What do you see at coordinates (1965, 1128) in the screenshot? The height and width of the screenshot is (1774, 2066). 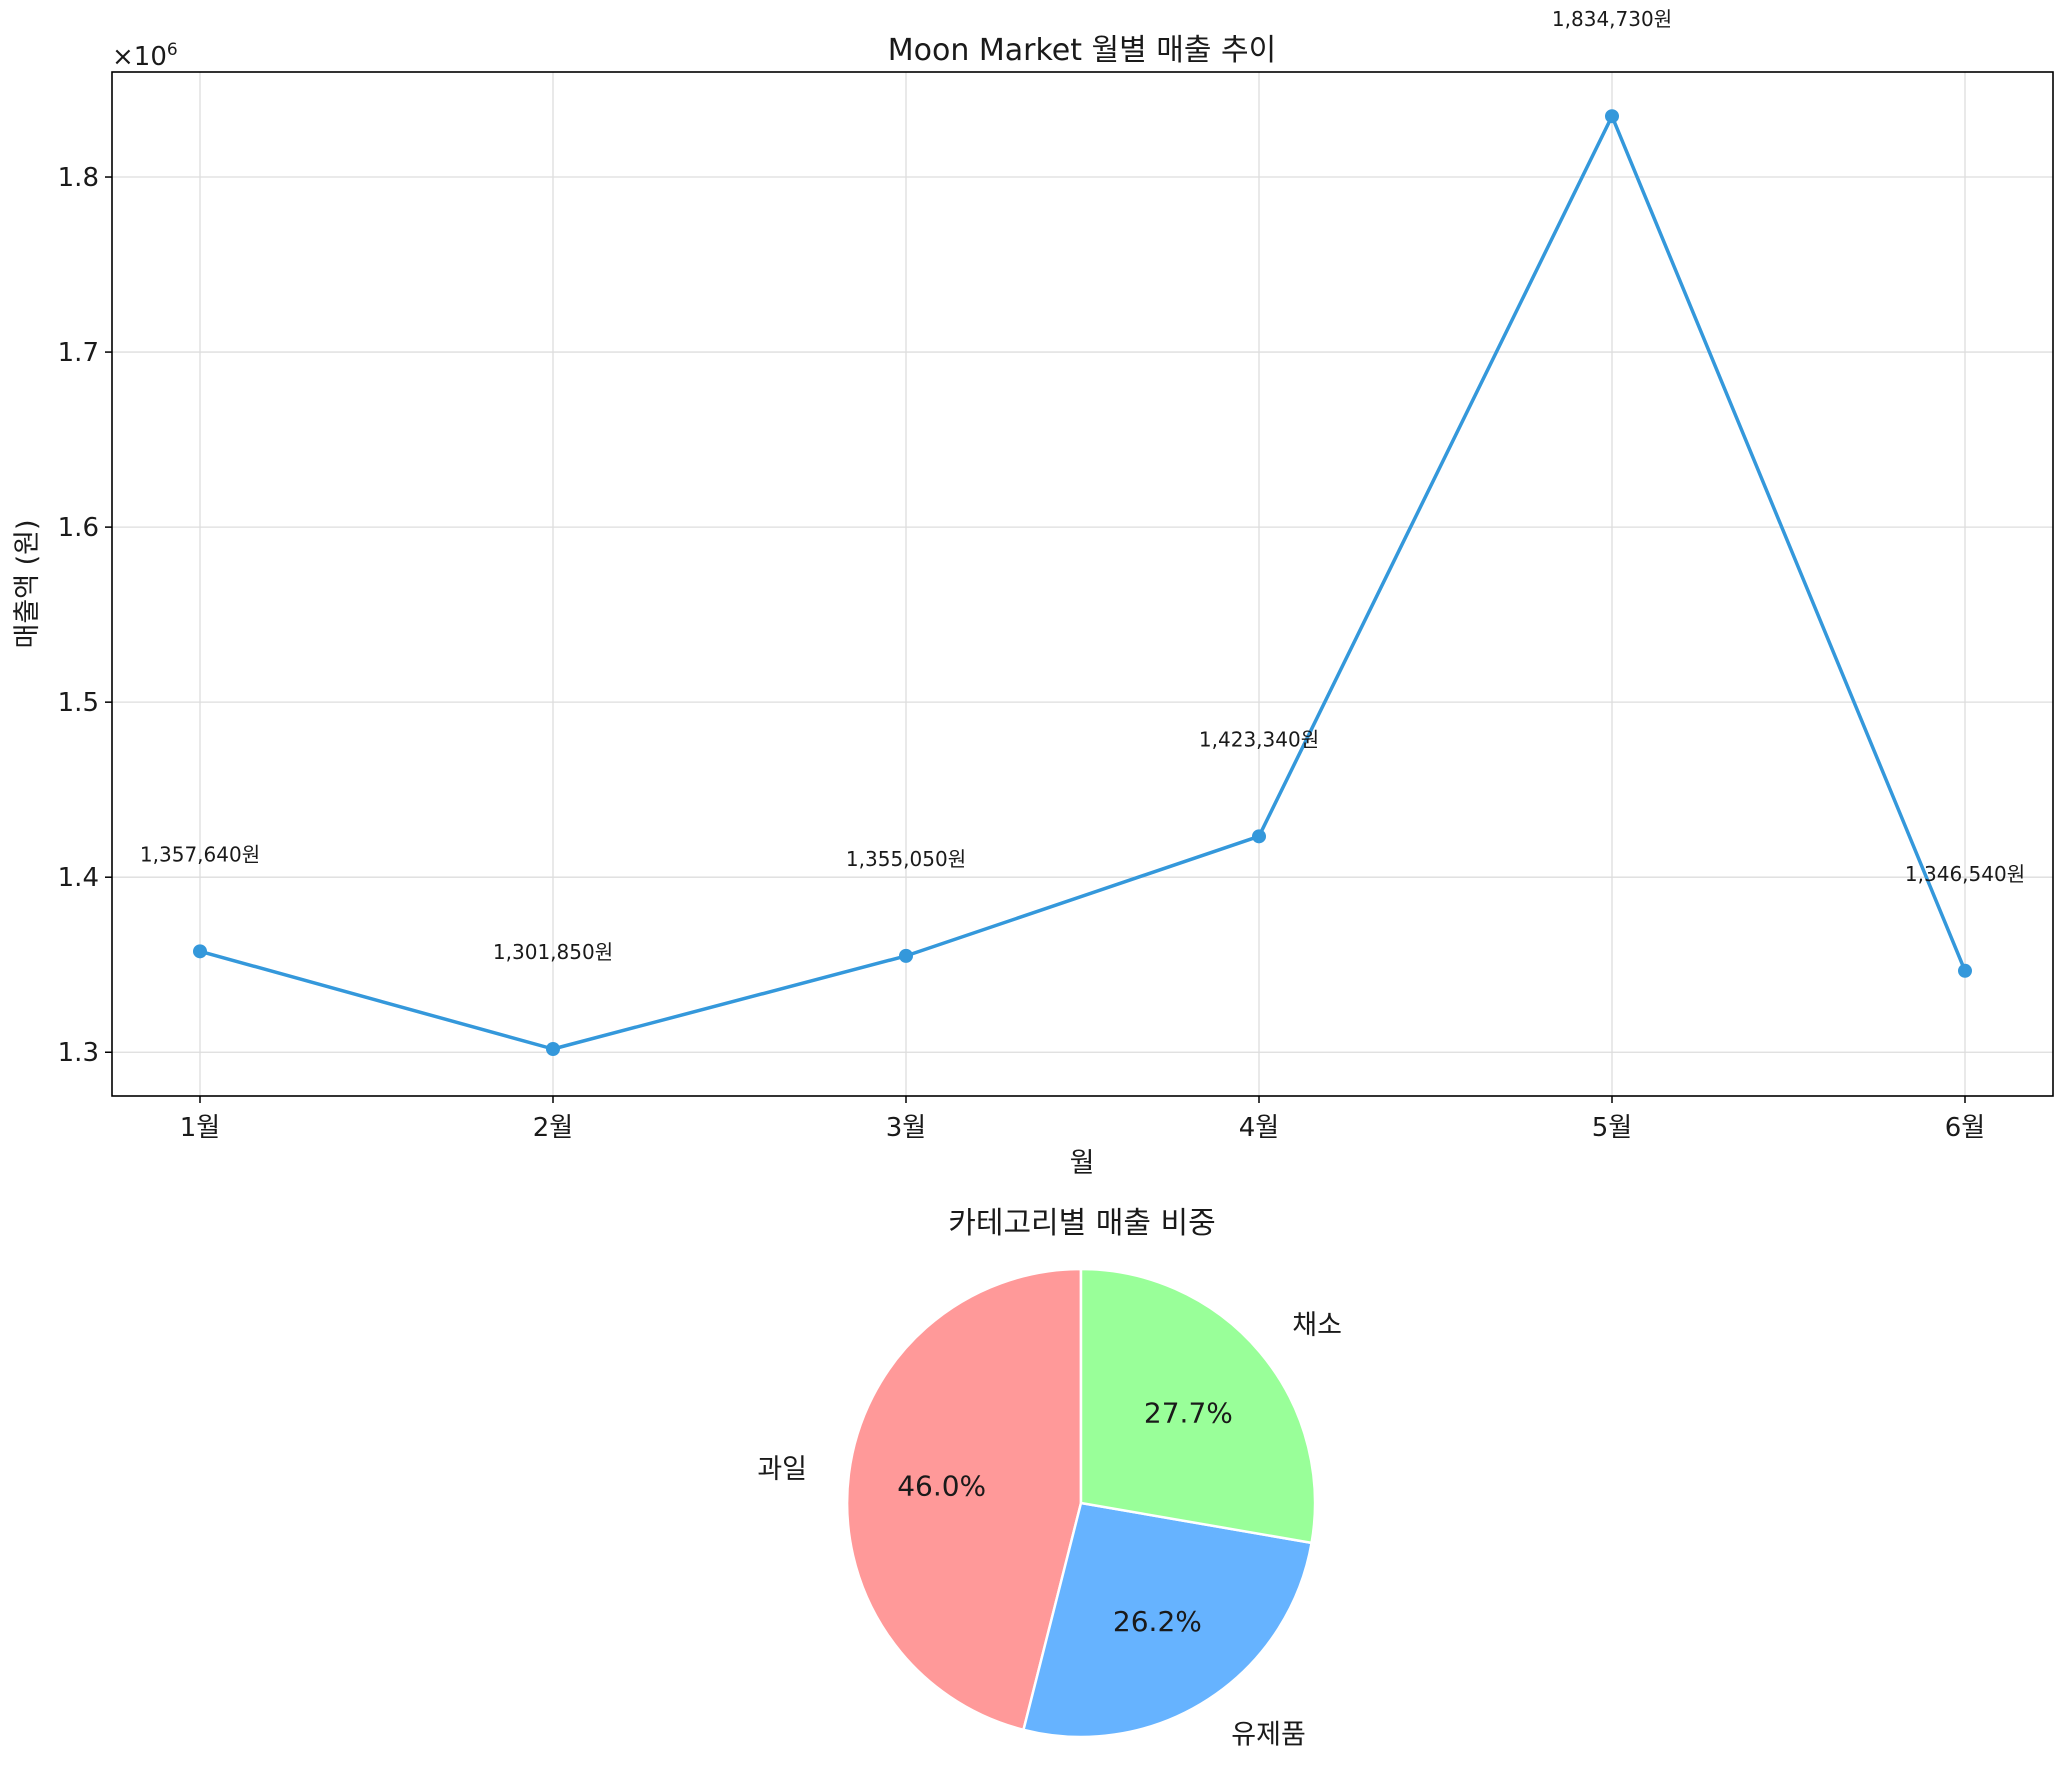 I see `x-tick-label: 6월` at bounding box center [1965, 1128].